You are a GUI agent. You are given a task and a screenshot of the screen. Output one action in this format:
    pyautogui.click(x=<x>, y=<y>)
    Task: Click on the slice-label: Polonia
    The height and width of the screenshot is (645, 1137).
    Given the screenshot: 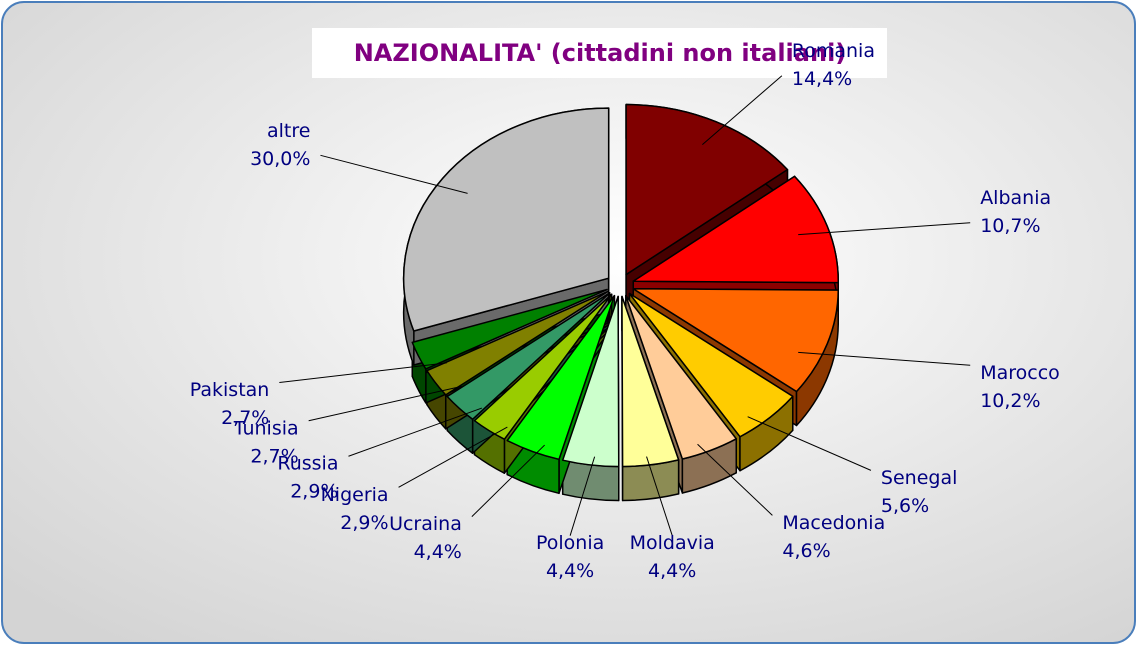 What is the action you would take?
    pyautogui.click(x=570, y=543)
    